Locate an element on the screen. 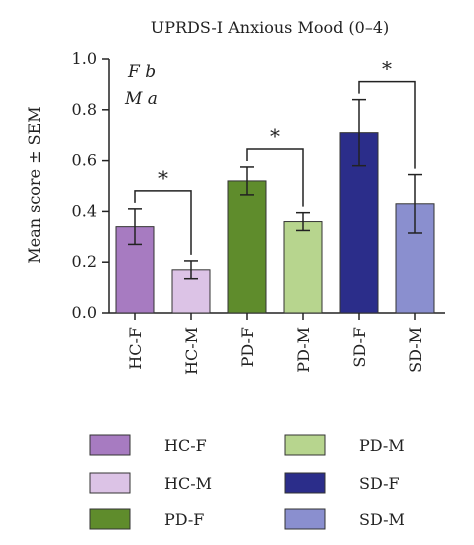  legend-label: PD-F is located at coordinates (184, 519).